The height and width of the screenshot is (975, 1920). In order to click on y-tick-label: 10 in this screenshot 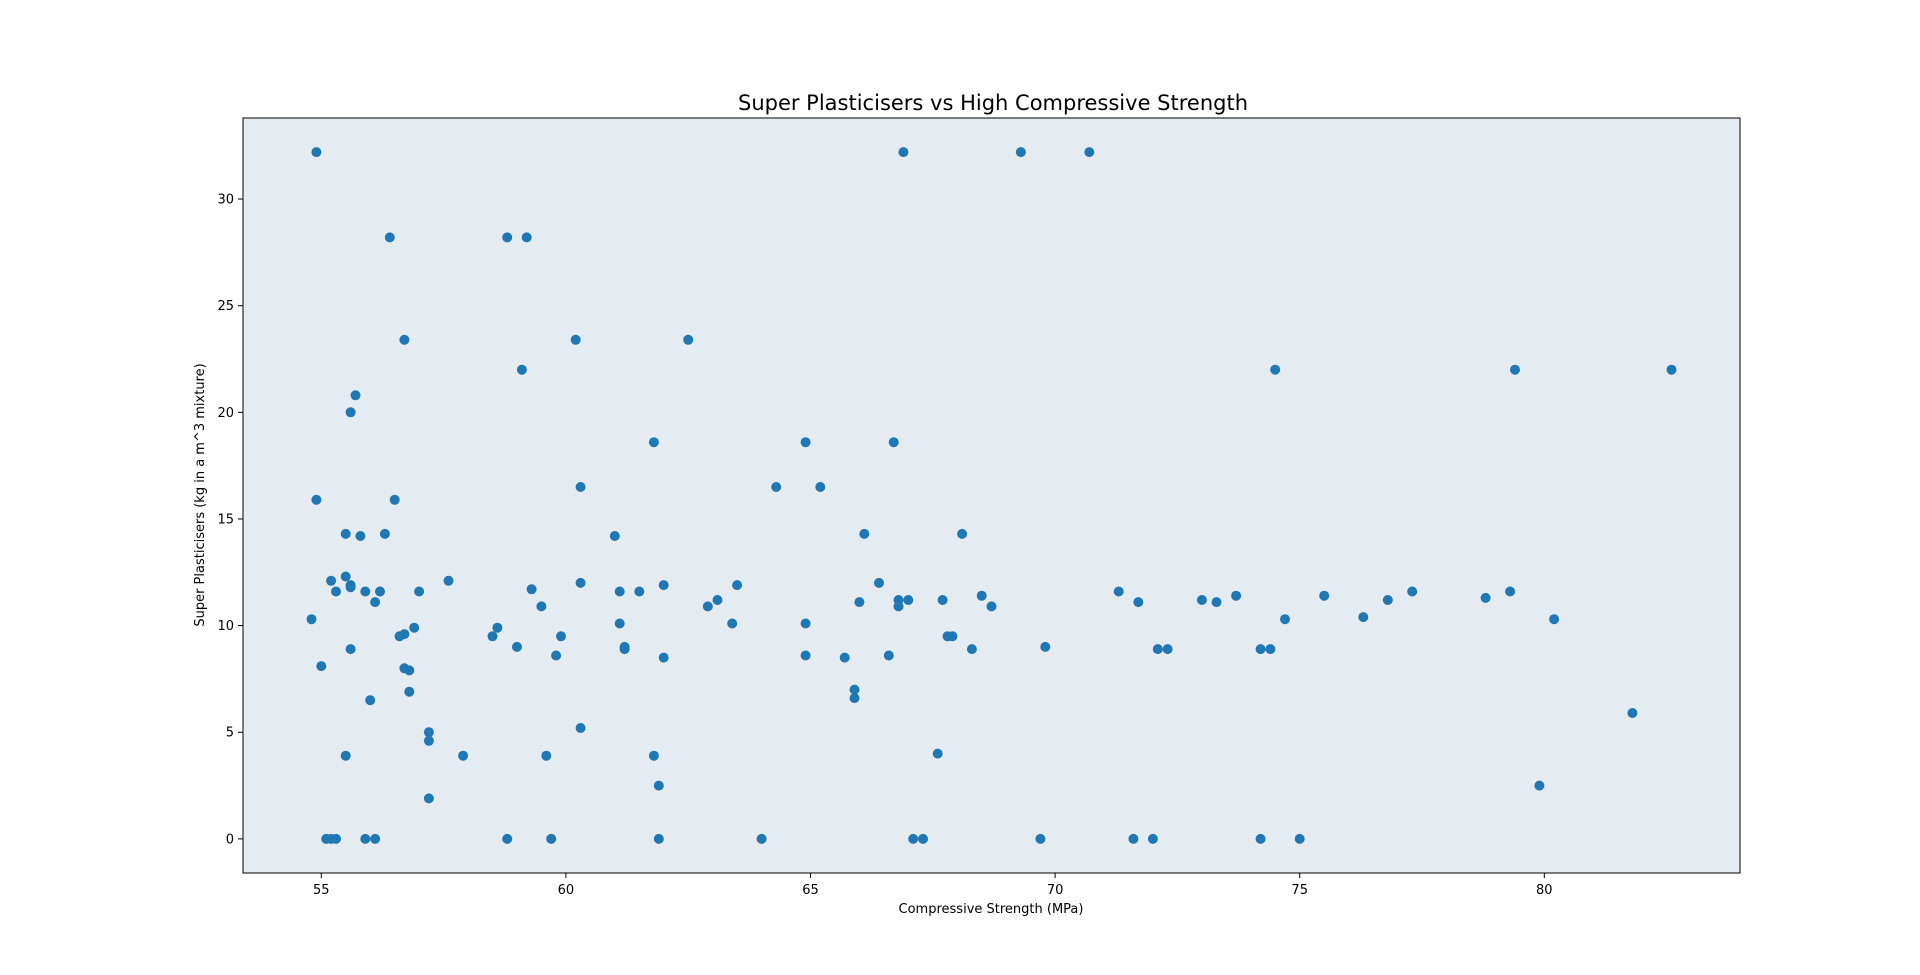, I will do `click(225, 626)`.